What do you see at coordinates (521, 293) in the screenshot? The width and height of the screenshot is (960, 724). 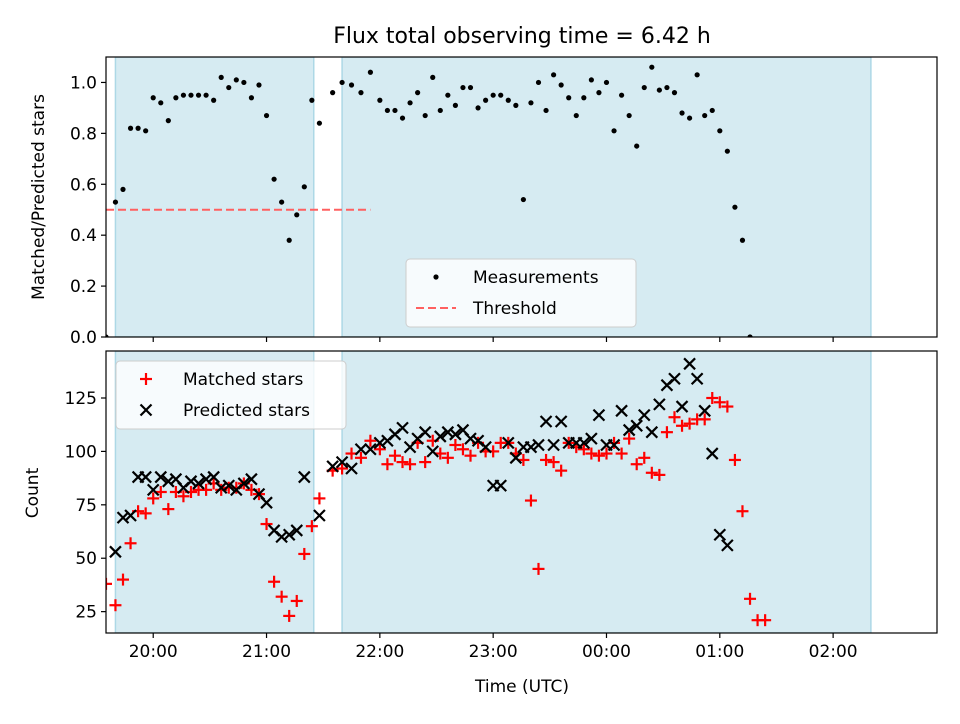 I see `legend: Measurements Threshold` at bounding box center [521, 293].